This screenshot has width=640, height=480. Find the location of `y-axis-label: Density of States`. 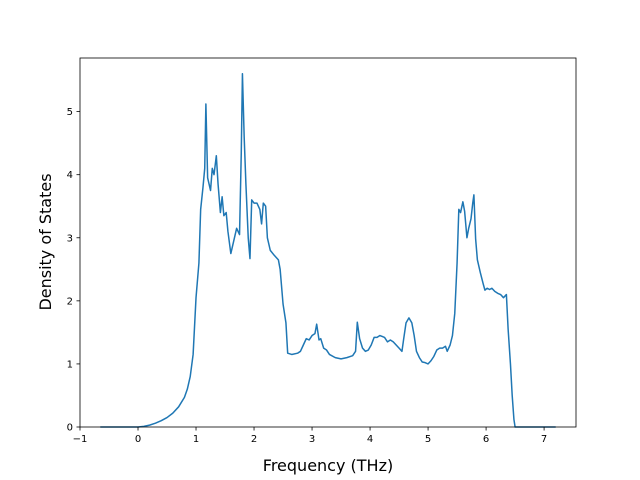

y-axis-label: Density of States is located at coordinates (45, 241).